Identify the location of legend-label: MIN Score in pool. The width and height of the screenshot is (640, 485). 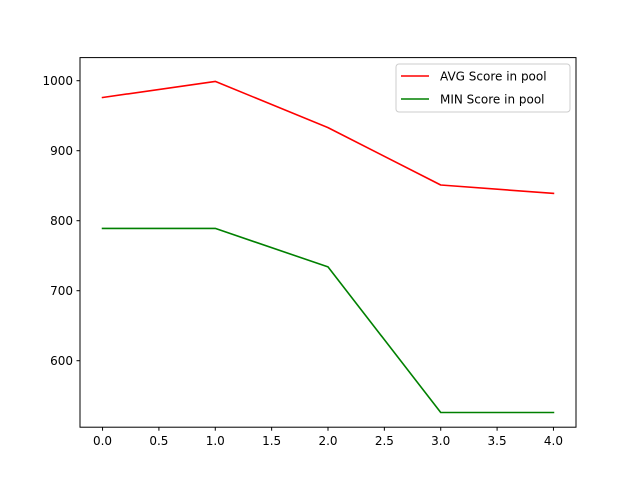
(492, 100).